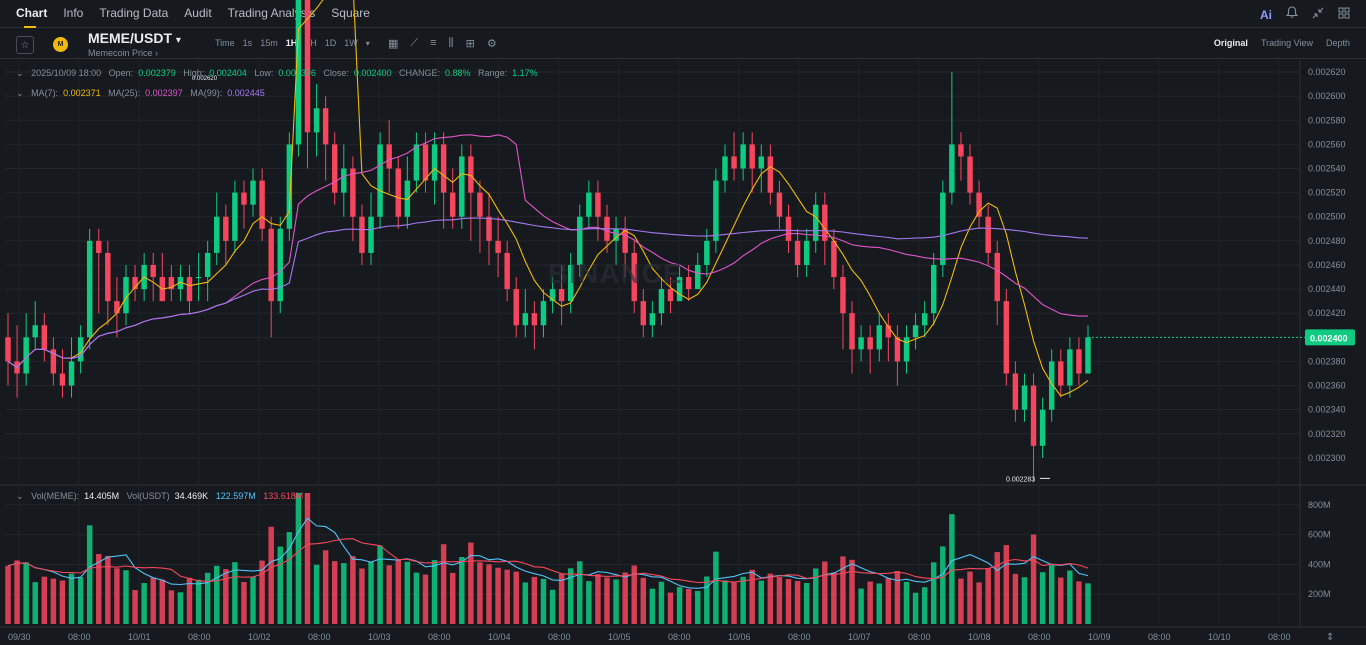 This screenshot has width=1366, height=645. What do you see at coordinates (25, 45) in the screenshot?
I see `favorite-star-icon: ☆` at bounding box center [25, 45].